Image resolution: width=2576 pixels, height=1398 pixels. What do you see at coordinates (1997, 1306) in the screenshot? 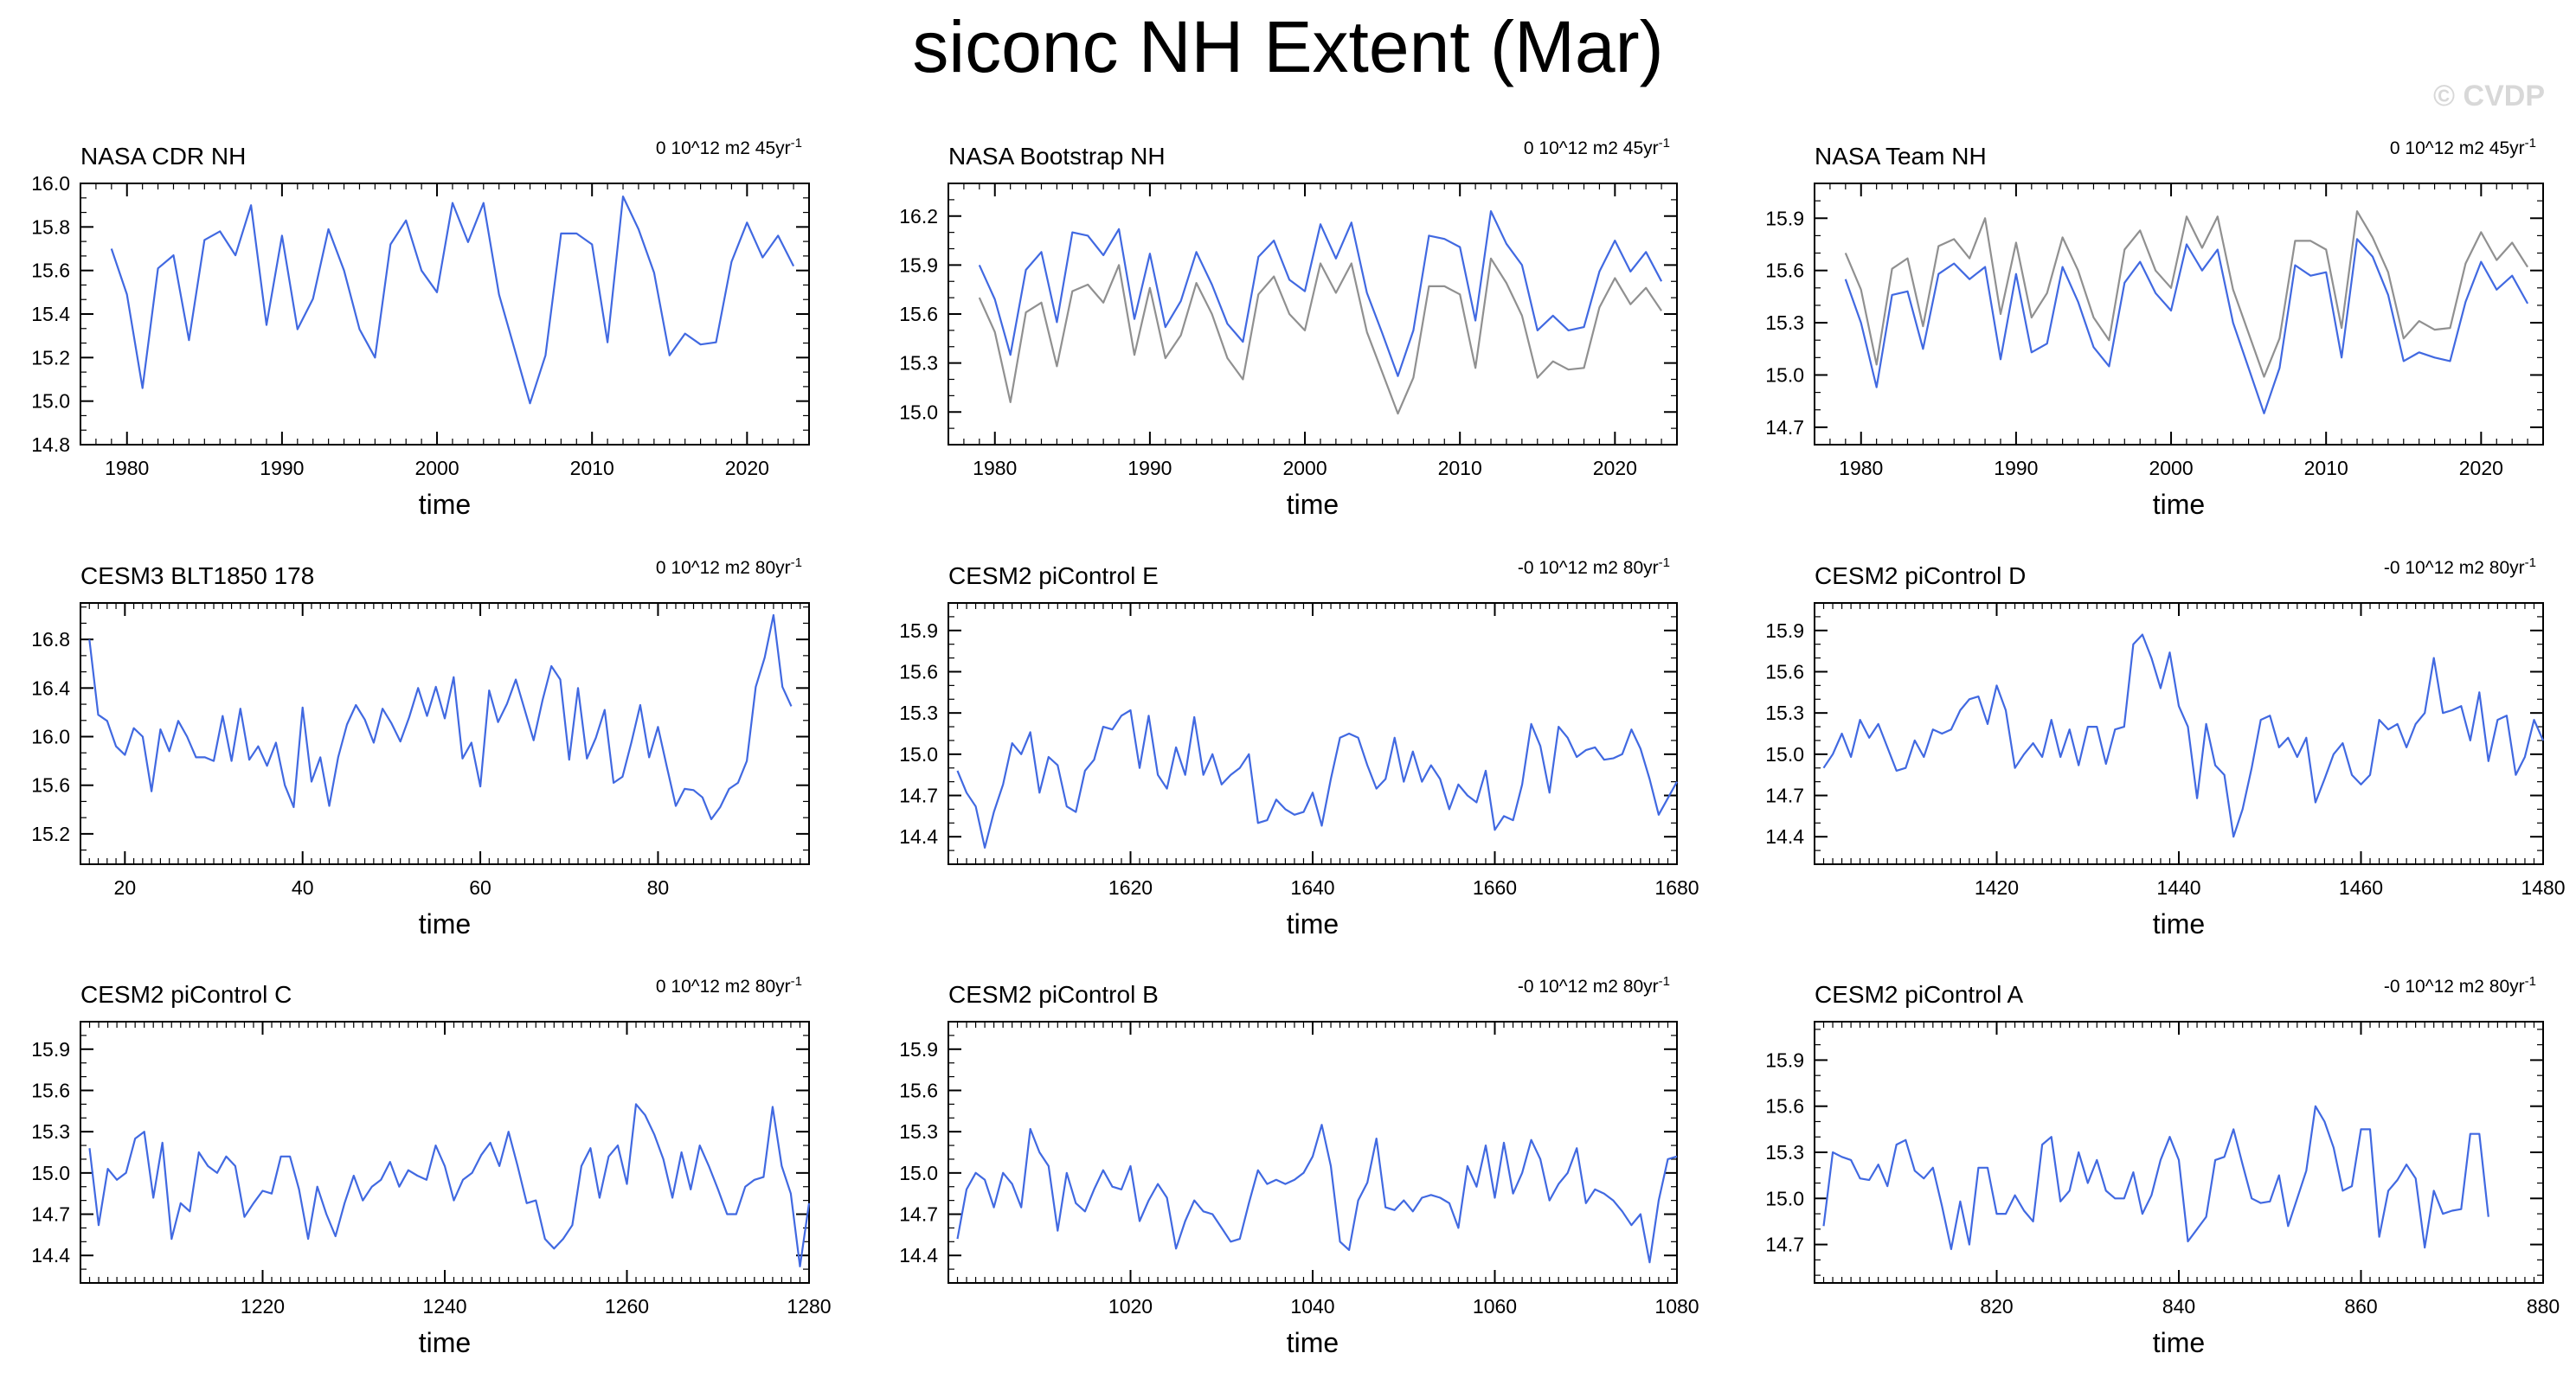
I see `x-tick-label: 820` at bounding box center [1997, 1306].